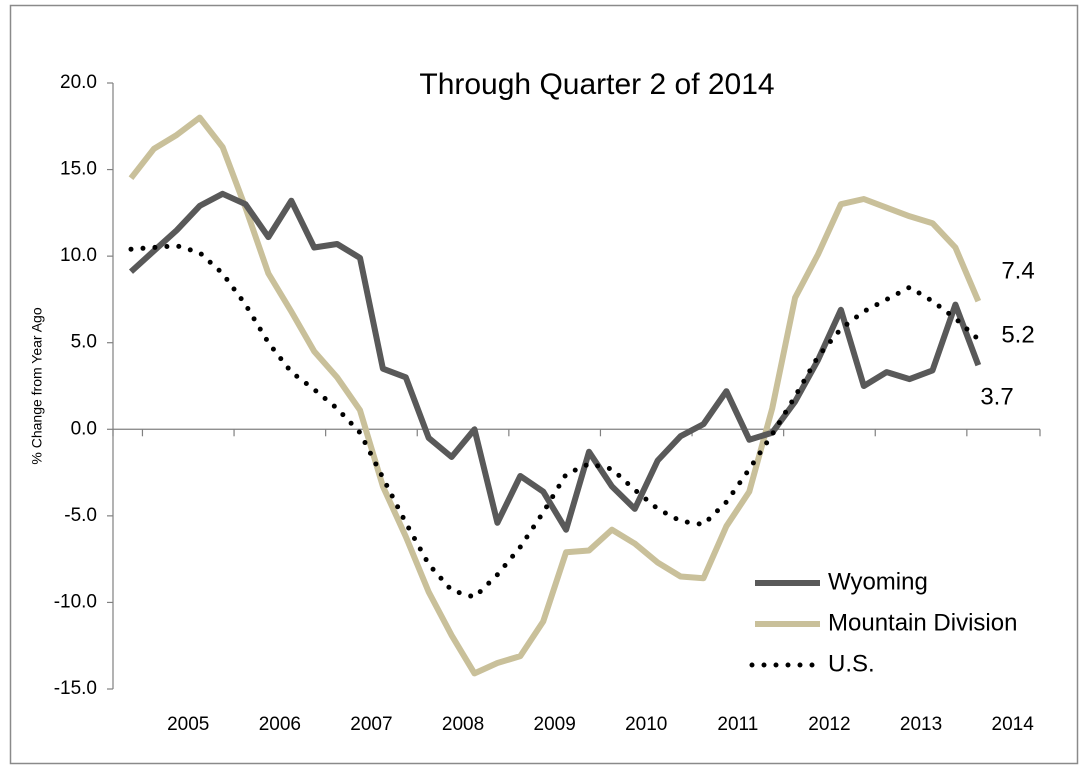 This screenshot has height=769, width=1085. What do you see at coordinates (1017, 334) in the screenshot?
I see `end-value-label: 5.2` at bounding box center [1017, 334].